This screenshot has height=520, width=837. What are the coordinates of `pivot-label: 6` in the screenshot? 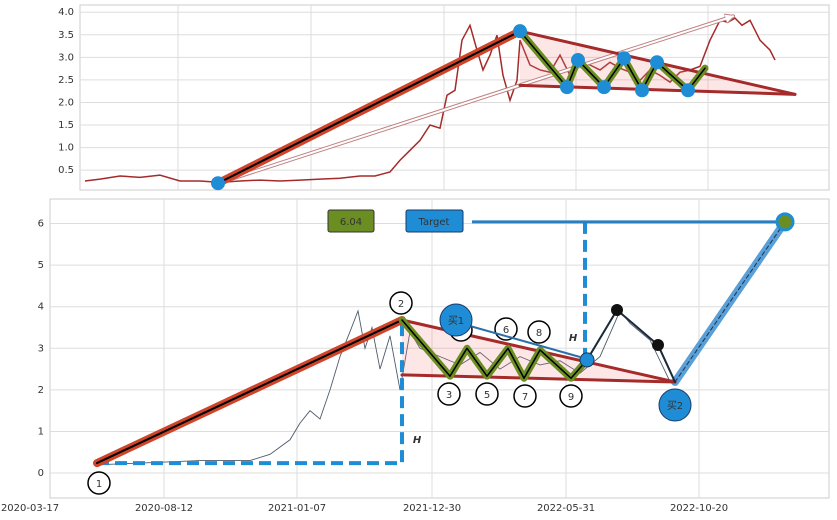 It's located at (506, 330).